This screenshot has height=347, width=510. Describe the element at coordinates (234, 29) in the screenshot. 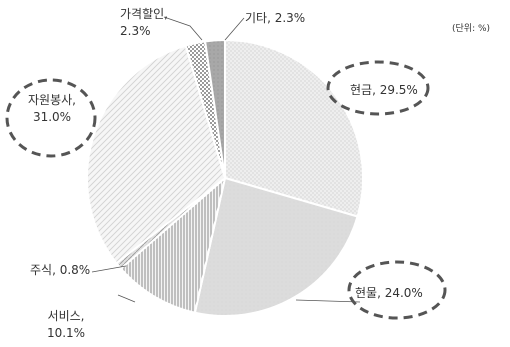

I see `leader-line-other` at that location.